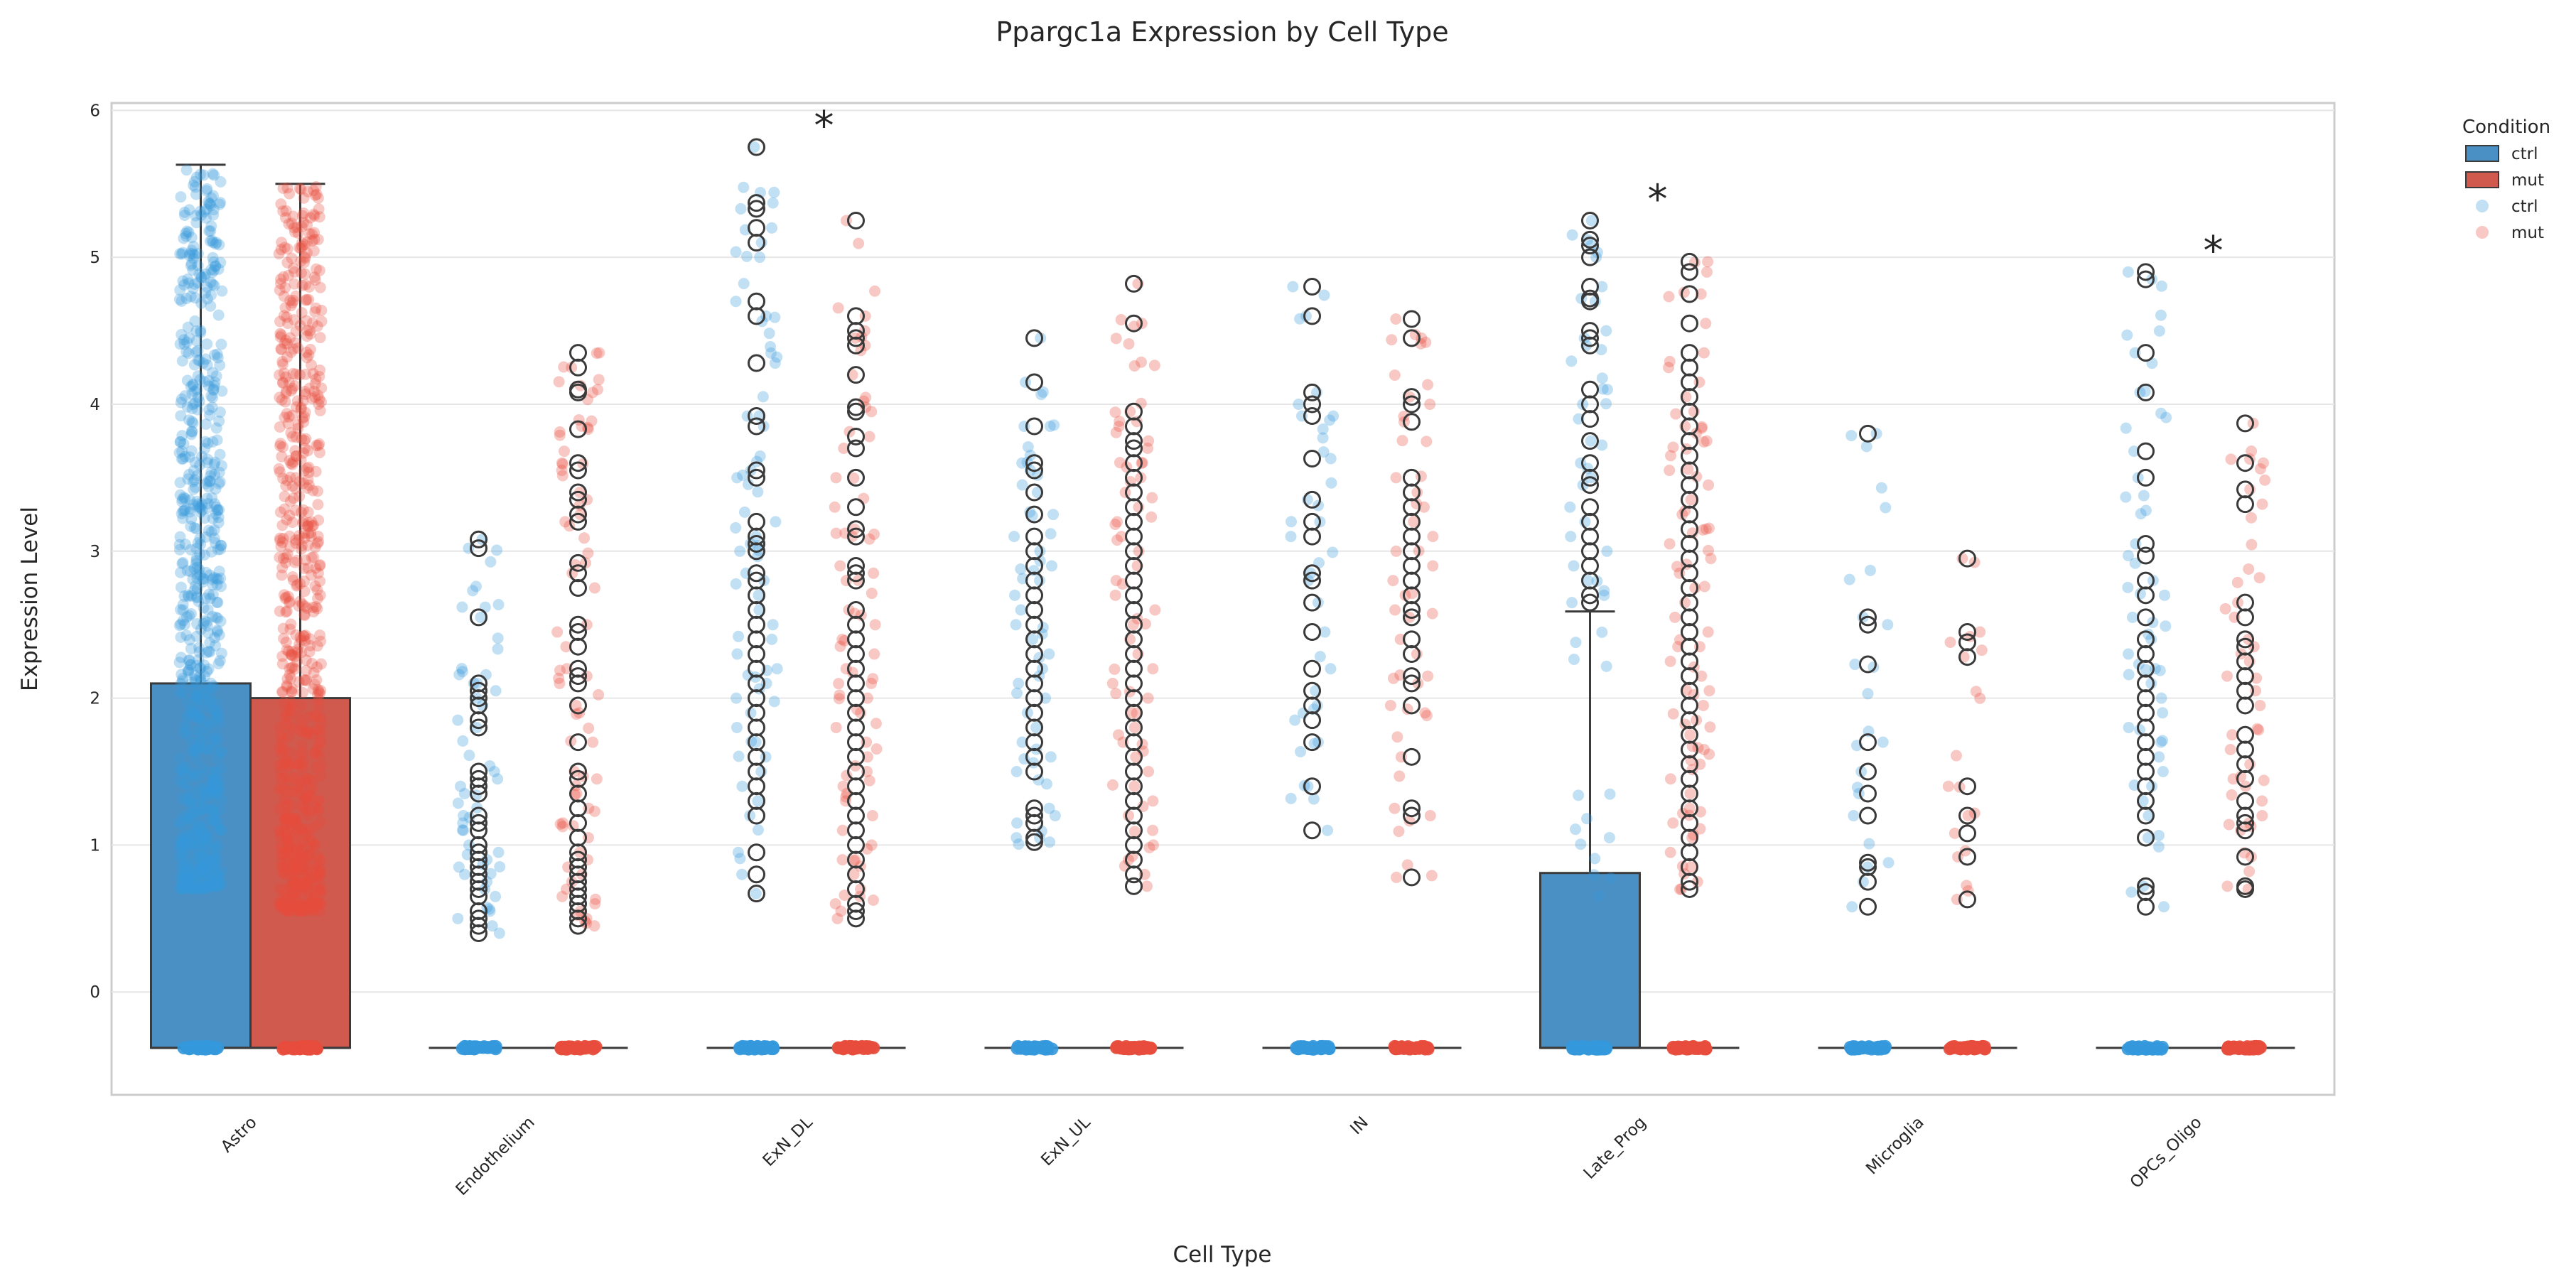  Describe the element at coordinates (2482, 233) in the screenshot. I see `legend-swatch-point-mut` at that location.